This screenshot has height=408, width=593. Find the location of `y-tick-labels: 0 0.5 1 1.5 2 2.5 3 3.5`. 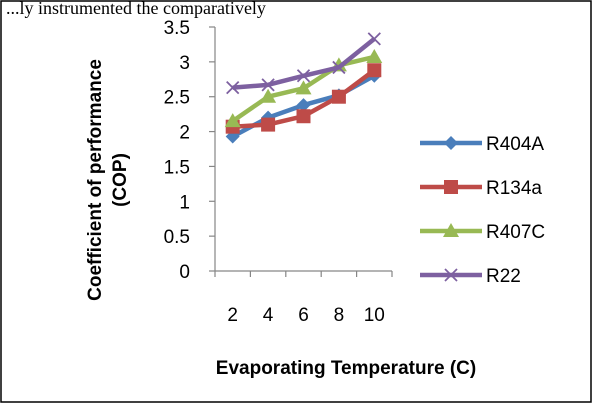

y-tick-labels: 0 0.5 1 1.5 2 2.5 3 3.5 is located at coordinates (177, 150).